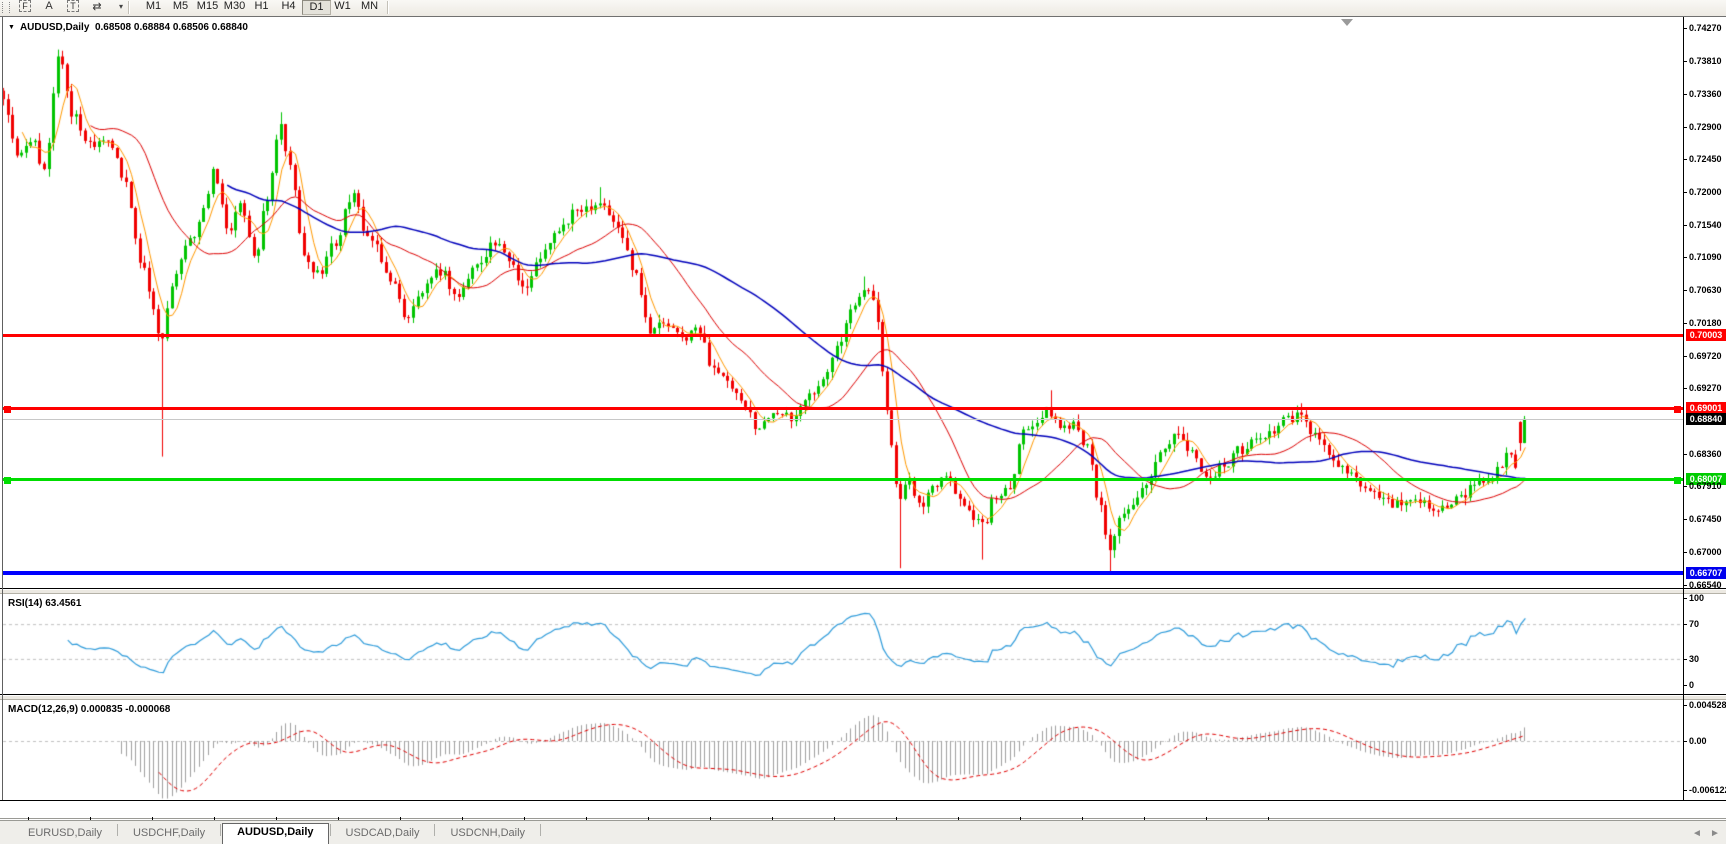  I want to click on toolbar-indicator-arrows-tool: ⇄, so click(97, 7).